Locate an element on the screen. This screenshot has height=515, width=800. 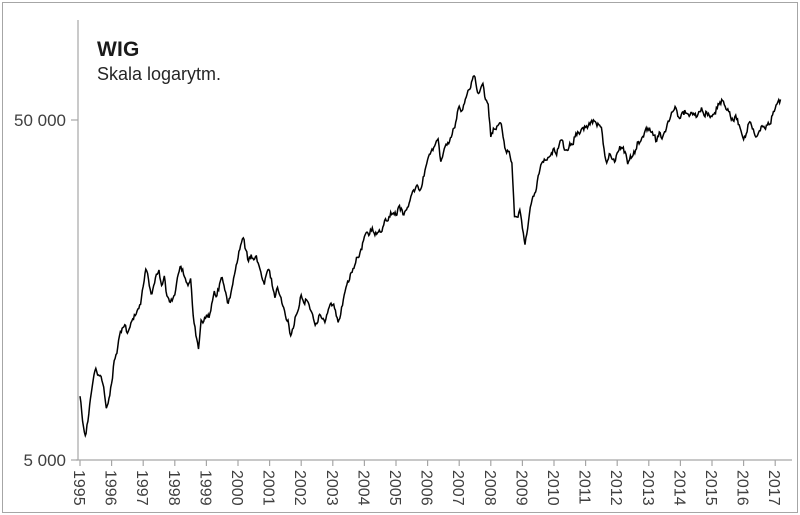
x-axis-label-1999: 1999 is located at coordinates (204, 488).